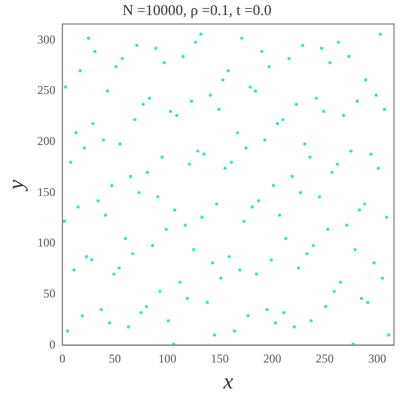 This screenshot has width=400, height=400. Describe the element at coordinates (46, 141) in the screenshot. I see `y-tick-label: 200` at that location.